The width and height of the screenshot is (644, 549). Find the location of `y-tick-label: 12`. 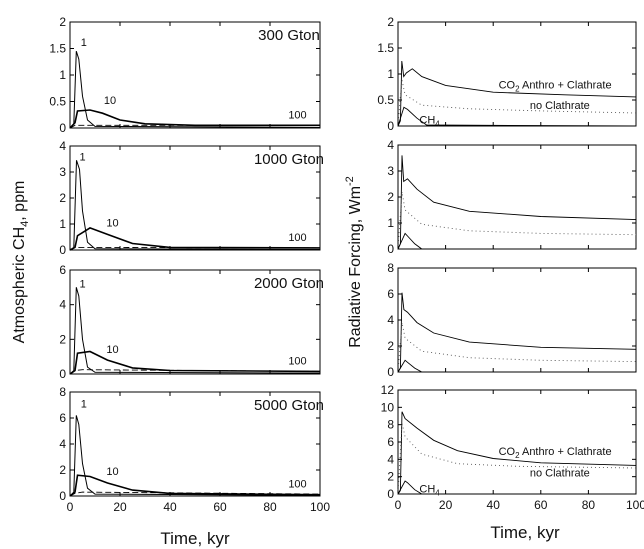

y-tick-label: 12 is located at coordinates (388, 390).